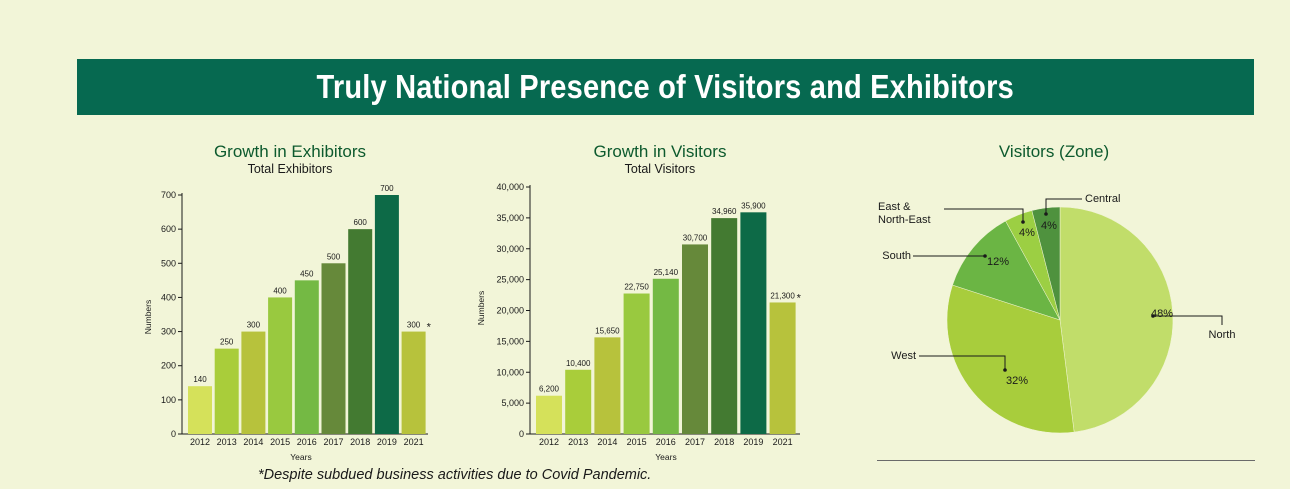 Image resolution: width=1290 pixels, height=489 pixels. I want to click on pie-legend-label-central: Central, so click(1102, 199).